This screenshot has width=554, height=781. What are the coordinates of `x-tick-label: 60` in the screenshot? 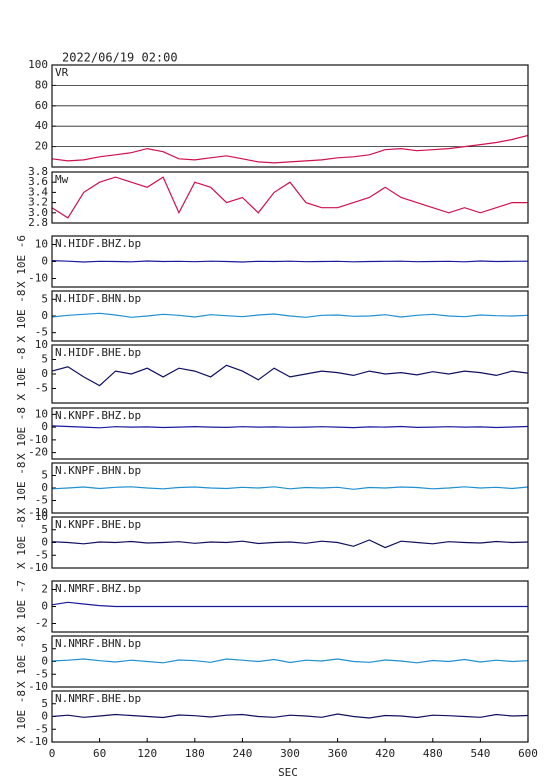 It's located at (99, 753).